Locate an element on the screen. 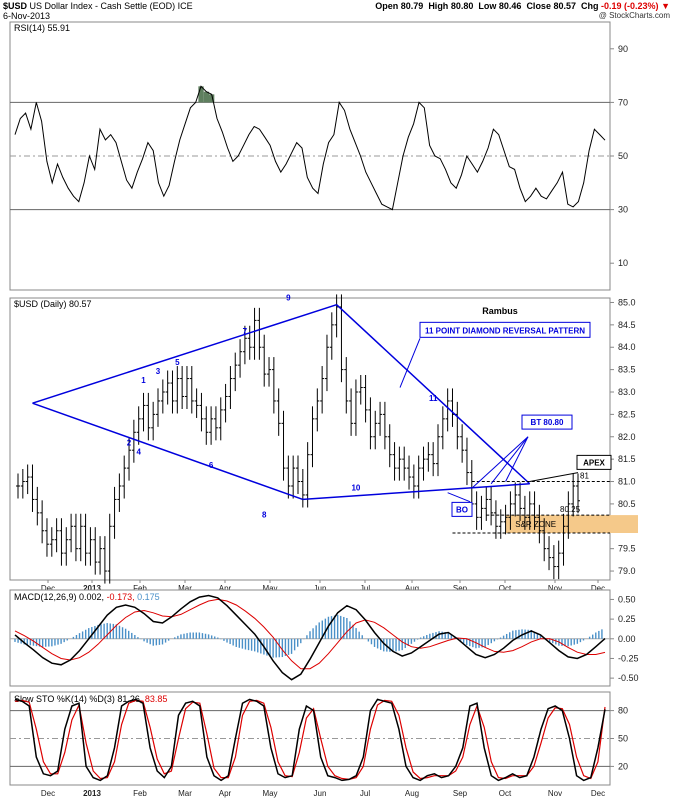 The image size is (674, 800). sto-legend-prefix: Slow STO %K(14) %D(3) is located at coordinates (65, 699).